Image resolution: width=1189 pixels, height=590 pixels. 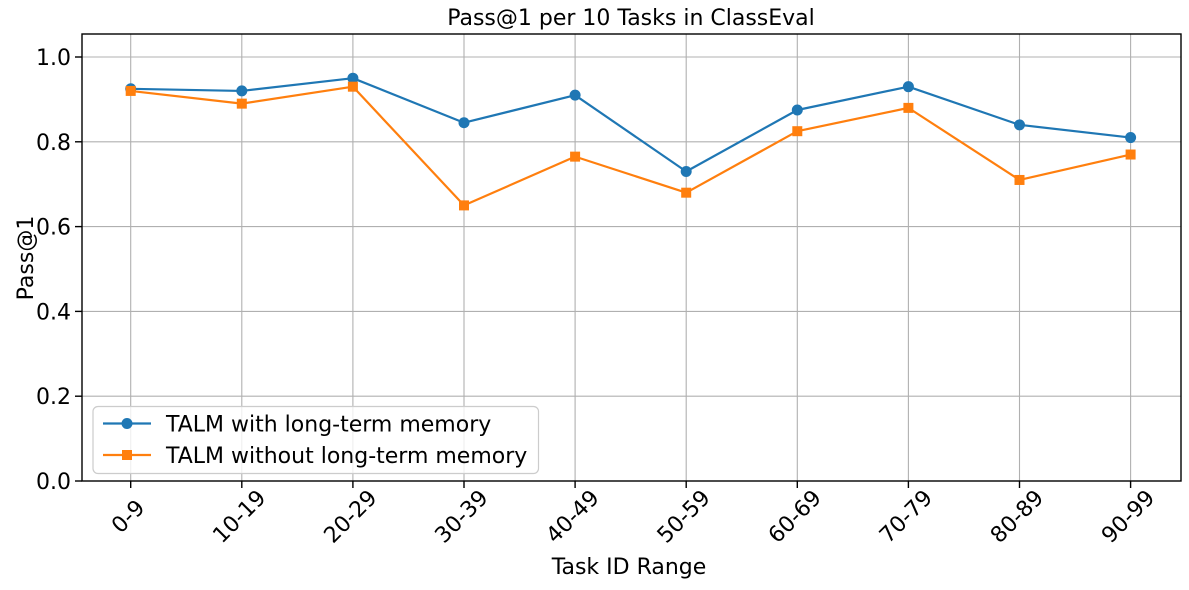 What do you see at coordinates (351, 517) in the screenshot?
I see `x-tick-label: 20-29` at bounding box center [351, 517].